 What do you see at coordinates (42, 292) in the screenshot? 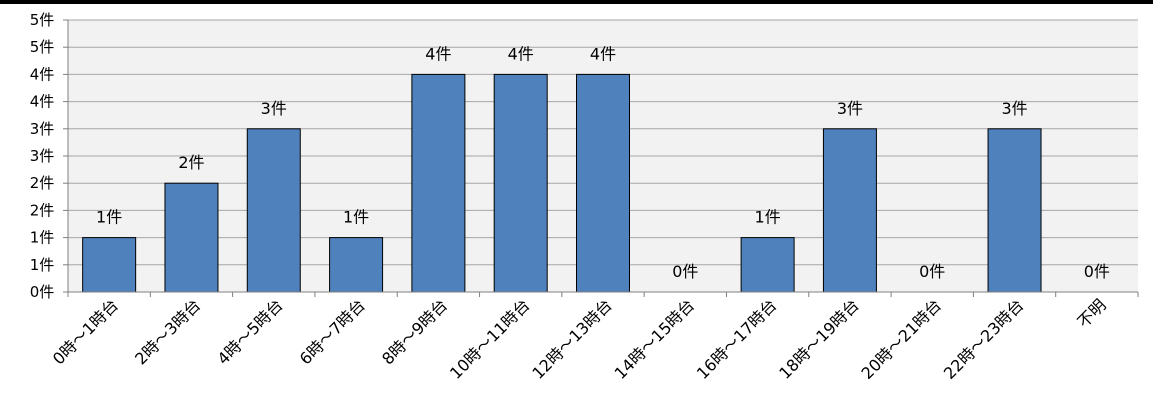
I see `y-tick-label: 0件` at bounding box center [42, 292].